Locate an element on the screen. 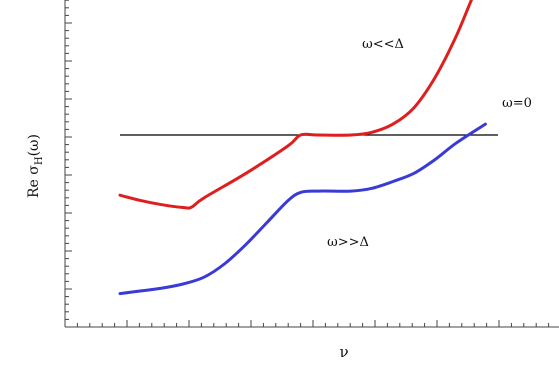 The height and width of the screenshot is (366, 559). reference-line-label: ω=0 is located at coordinates (517, 103).